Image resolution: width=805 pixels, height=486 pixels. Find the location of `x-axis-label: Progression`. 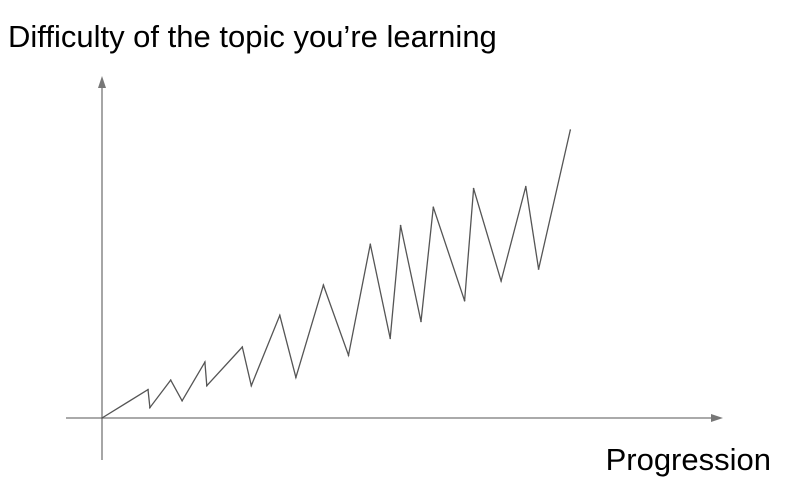

x-axis-label: Progression is located at coordinates (688, 459).